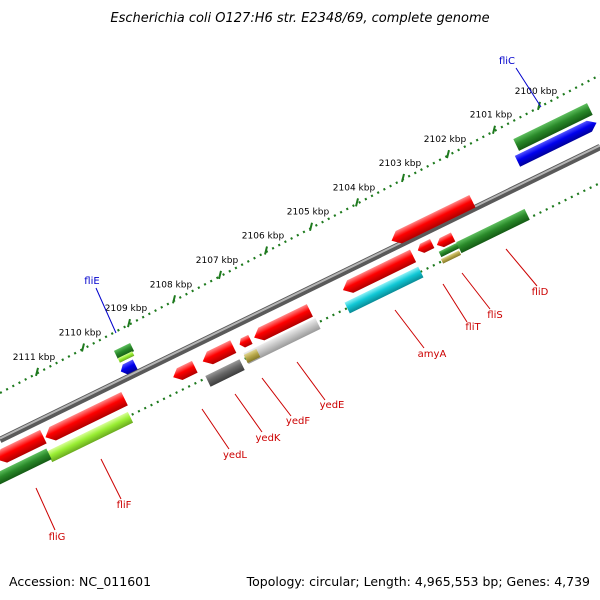 The image size is (600, 600). I want to click on gene-fliT-green-shape, so click(449, 250).